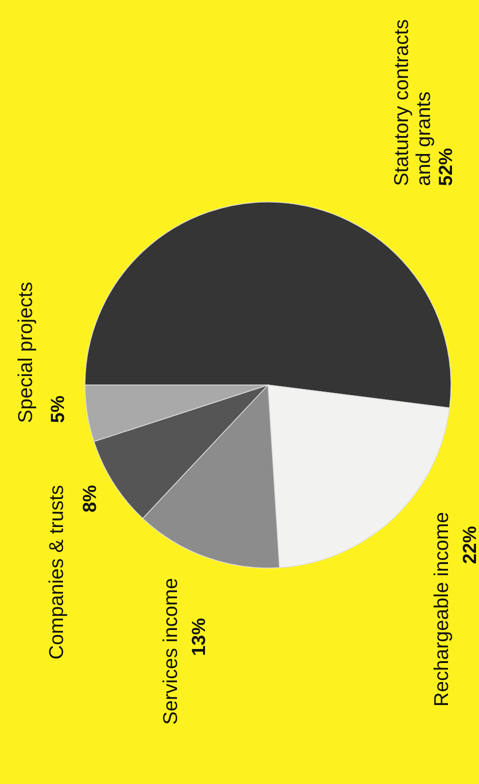 This screenshot has width=479, height=784. What do you see at coordinates (90, 498) in the screenshot?
I see `data-label: 8%` at bounding box center [90, 498].